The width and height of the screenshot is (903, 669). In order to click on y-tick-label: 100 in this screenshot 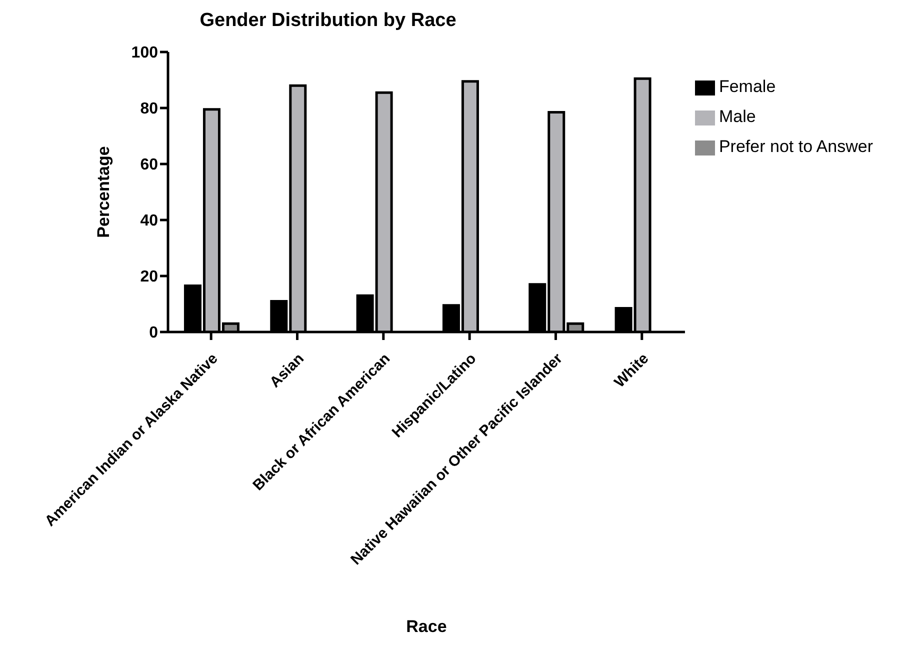, I will do `click(144, 53)`.